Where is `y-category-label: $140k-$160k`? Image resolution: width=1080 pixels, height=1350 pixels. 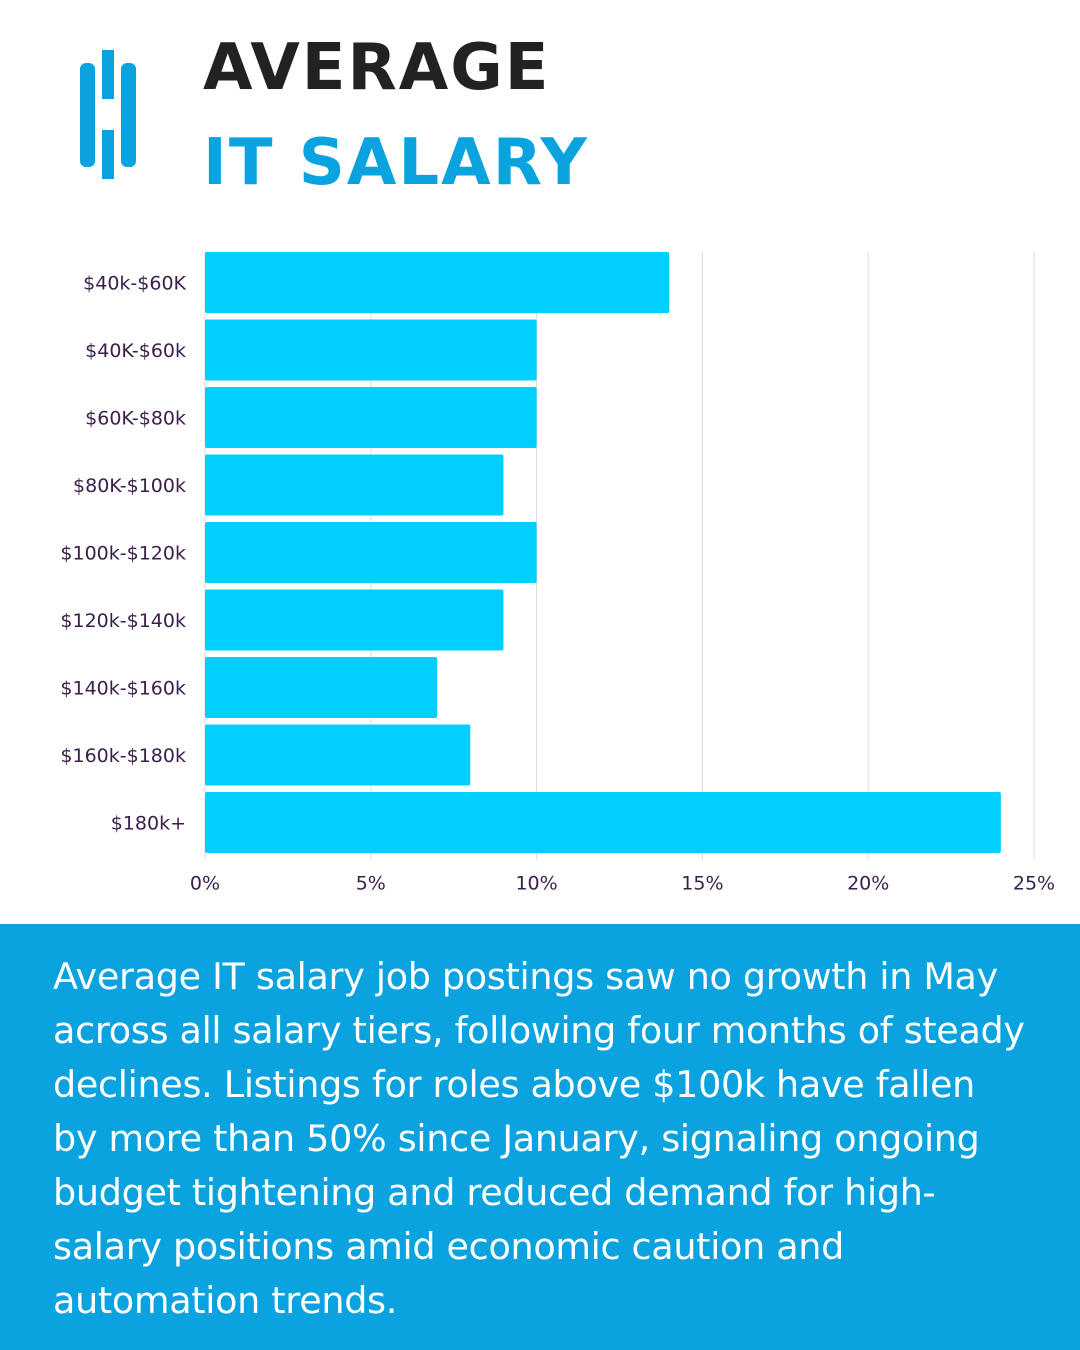 y-category-label: $140k-$160k is located at coordinates (123, 689).